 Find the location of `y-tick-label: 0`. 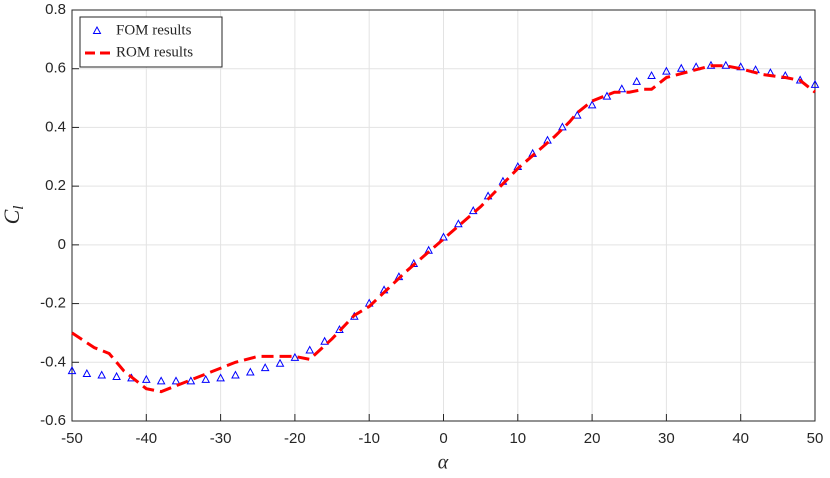

y-tick-label: 0 is located at coordinates (62, 244).